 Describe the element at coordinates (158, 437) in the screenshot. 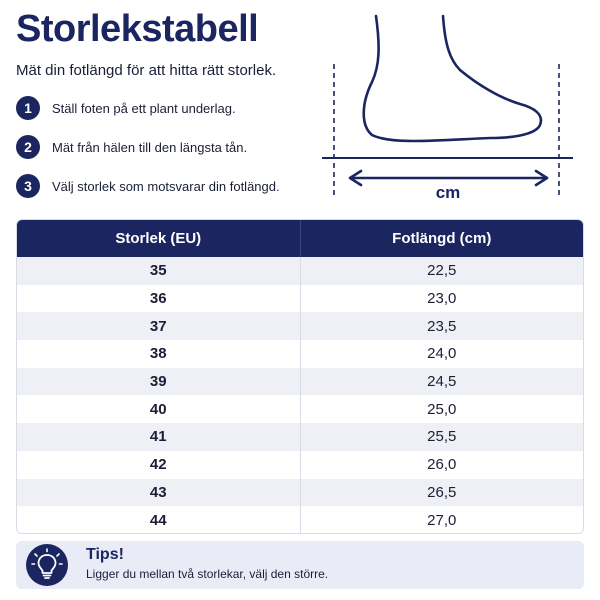

I see `size-cell: 41` at that location.